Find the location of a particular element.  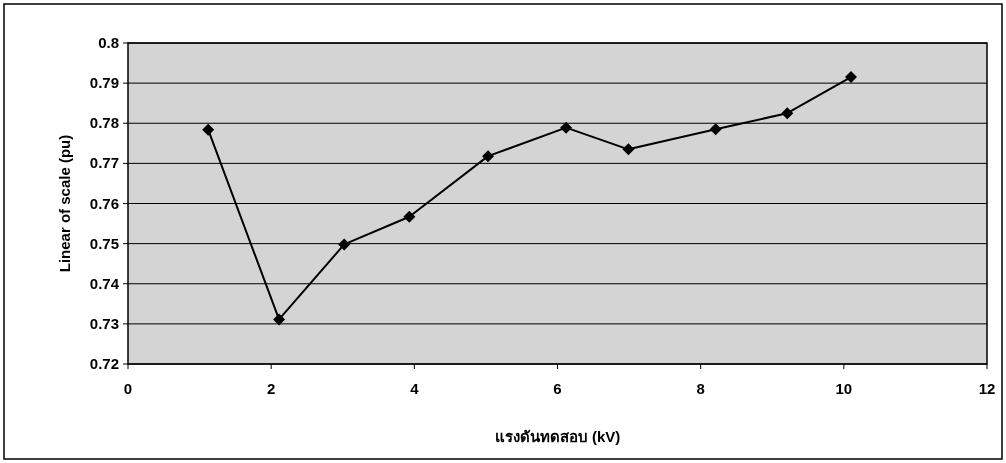

x-tick-label: 4 is located at coordinates (415, 388).